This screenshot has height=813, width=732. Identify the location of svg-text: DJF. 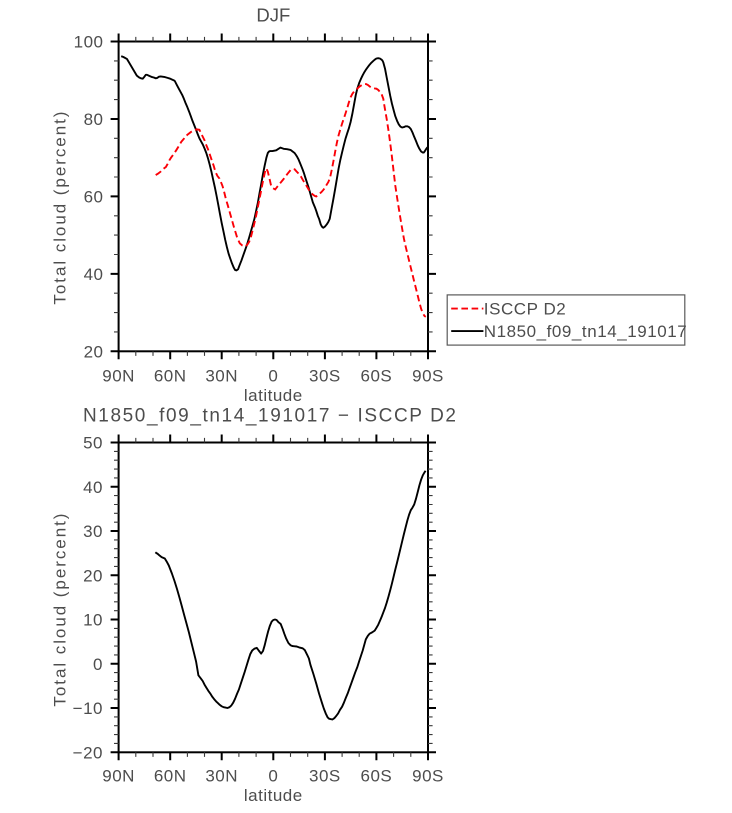
(273, 15).